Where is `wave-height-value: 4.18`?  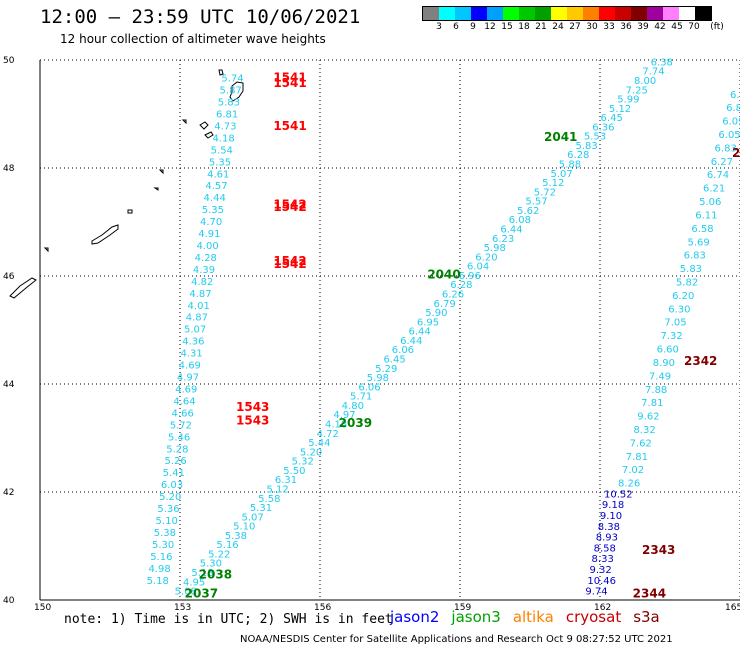 wave-height-value: 4.18 is located at coordinates (223, 138).